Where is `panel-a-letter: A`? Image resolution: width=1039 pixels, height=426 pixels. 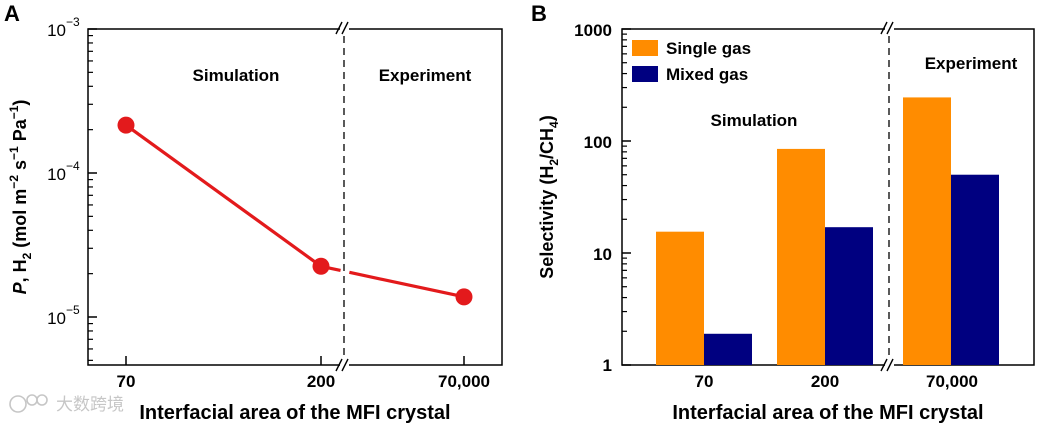
panel-a-letter: A is located at coordinates (12, 13).